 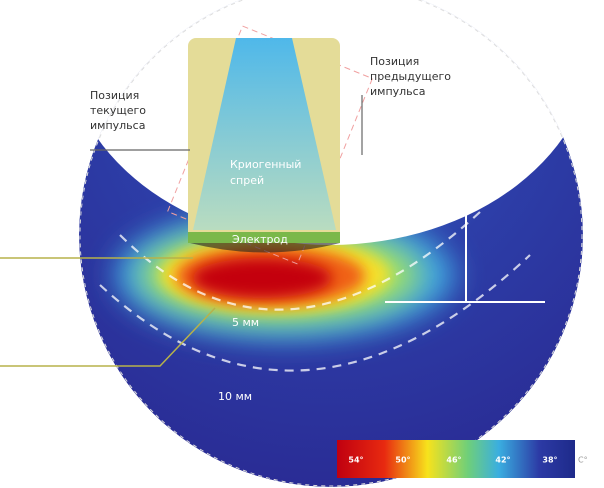 I want to click on color-legend: 54° 50° 46° 42° 38° C°, so click(x=462, y=459).